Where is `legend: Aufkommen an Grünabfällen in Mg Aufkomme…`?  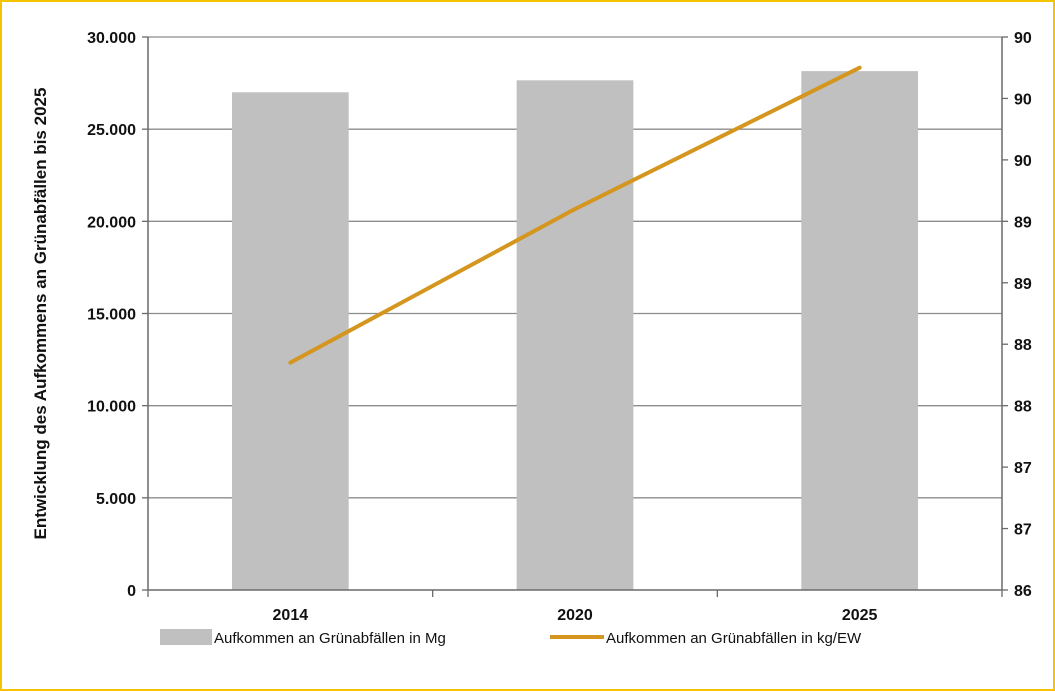 legend: Aufkommen an Grünabfällen in Mg Aufkomme… is located at coordinates (511, 638).